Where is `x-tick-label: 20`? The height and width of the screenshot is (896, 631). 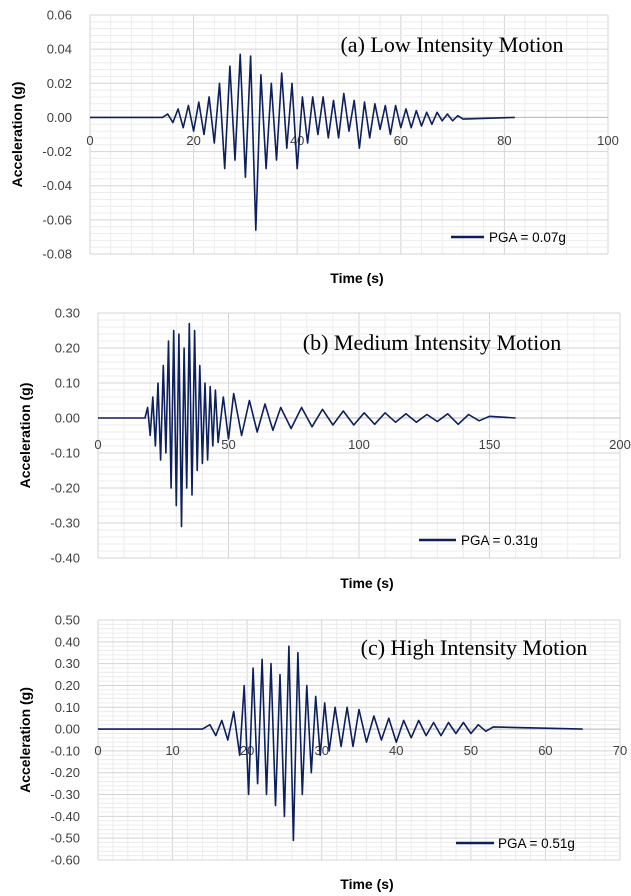
x-tick-label: 20 is located at coordinates (193, 140).